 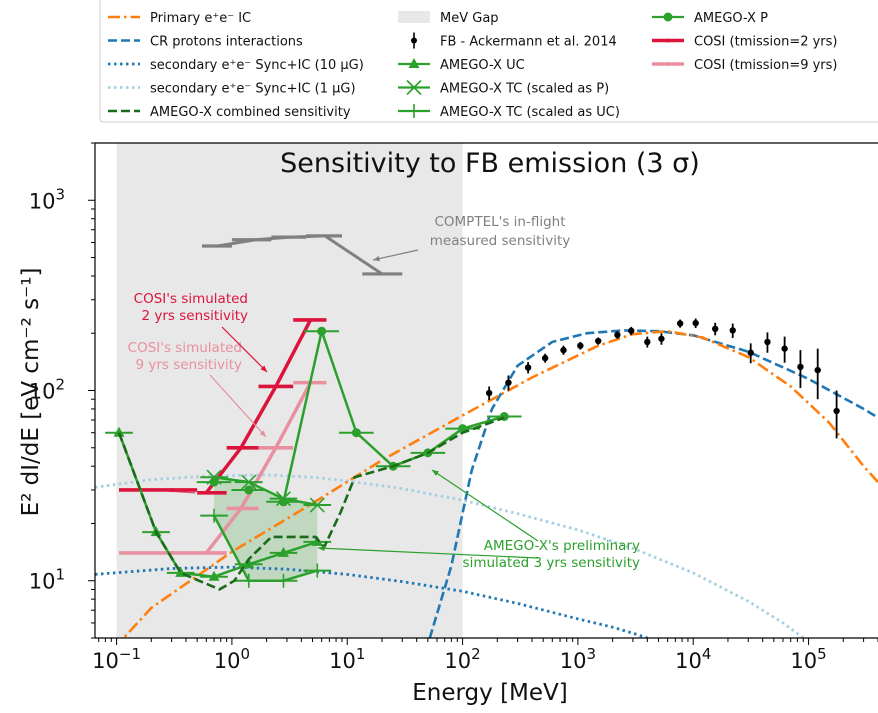 I want to click on legend-label: AMEGO-X TC (scaled as UC), so click(x=530, y=112).